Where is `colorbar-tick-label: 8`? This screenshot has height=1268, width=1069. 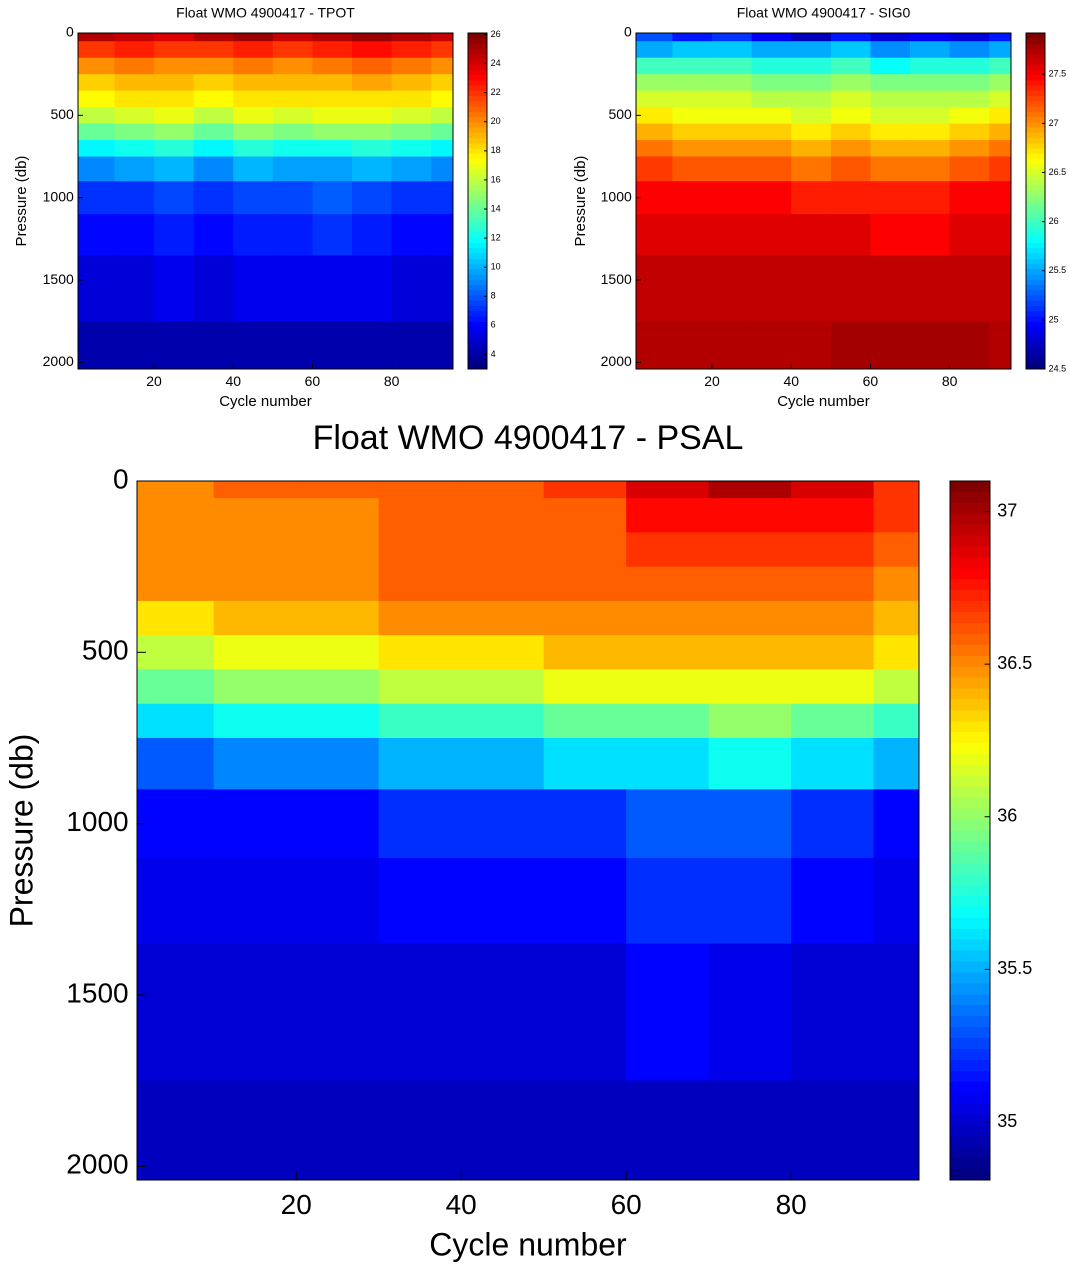 colorbar-tick-label: 8 is located at coordinates (493, 296).